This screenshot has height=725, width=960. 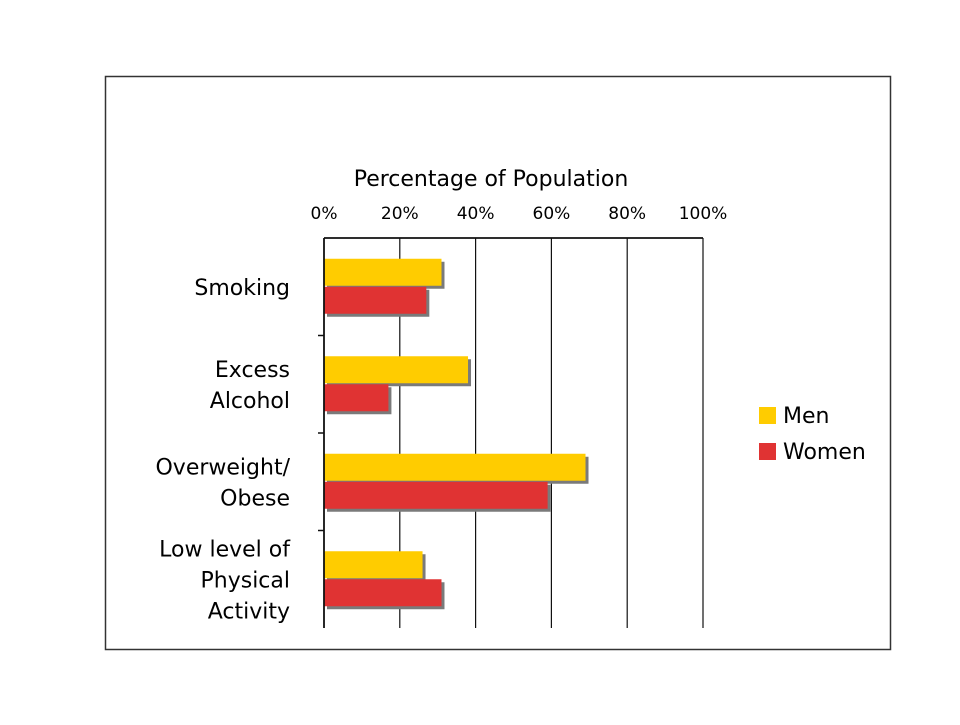 I want to click on x-tick-labels: 0% 20% 40% 60% 80% 100%, so click(x=519, y=214).